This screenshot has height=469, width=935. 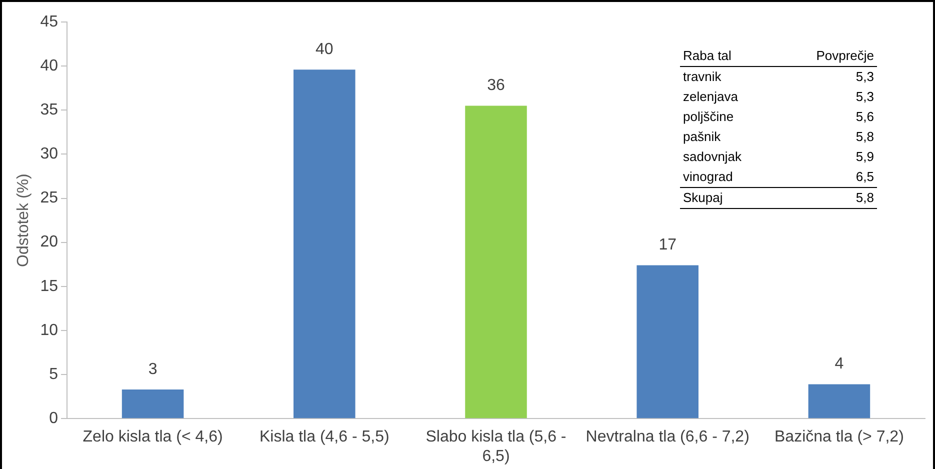 I want to click on annotation: 5,9, so click(x=864, y=157).